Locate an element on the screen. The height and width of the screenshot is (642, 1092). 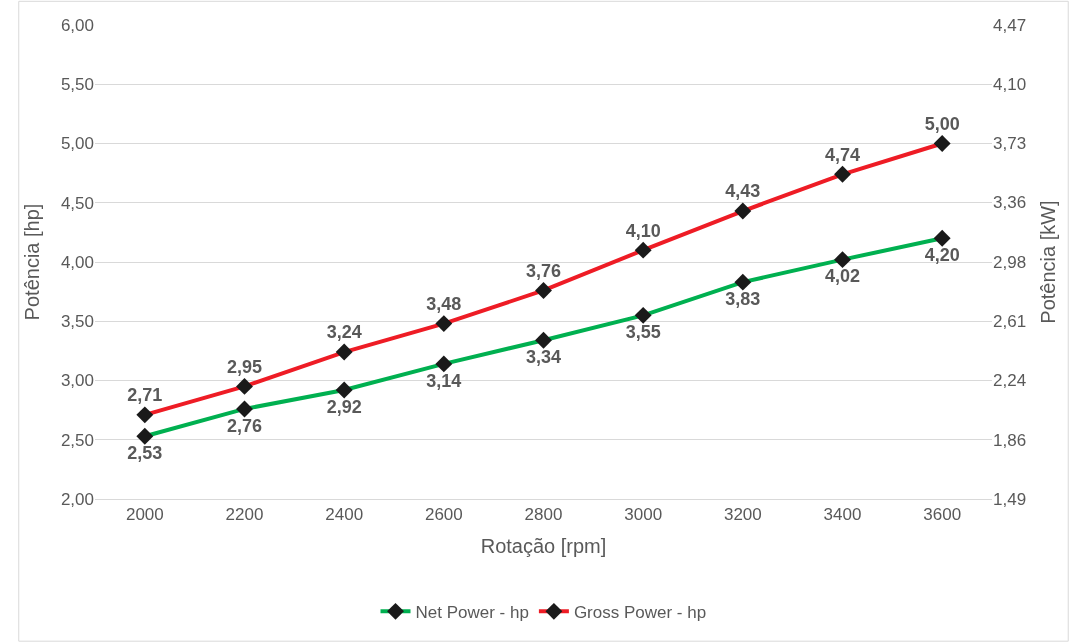
data-label: 4,20 is located at coordinates (942, 254).